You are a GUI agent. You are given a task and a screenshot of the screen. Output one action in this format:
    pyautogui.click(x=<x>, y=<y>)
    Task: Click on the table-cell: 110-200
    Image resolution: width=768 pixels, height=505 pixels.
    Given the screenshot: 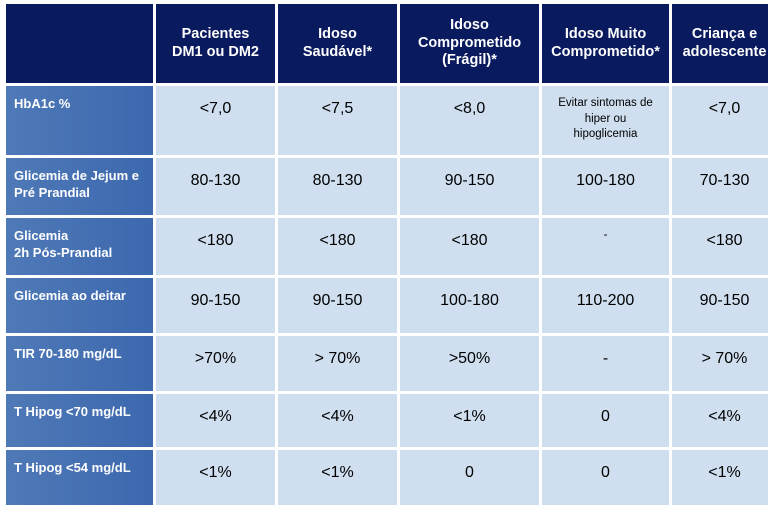 What is the action you would take?
    pyautogui.click(x=605, y=305)
    